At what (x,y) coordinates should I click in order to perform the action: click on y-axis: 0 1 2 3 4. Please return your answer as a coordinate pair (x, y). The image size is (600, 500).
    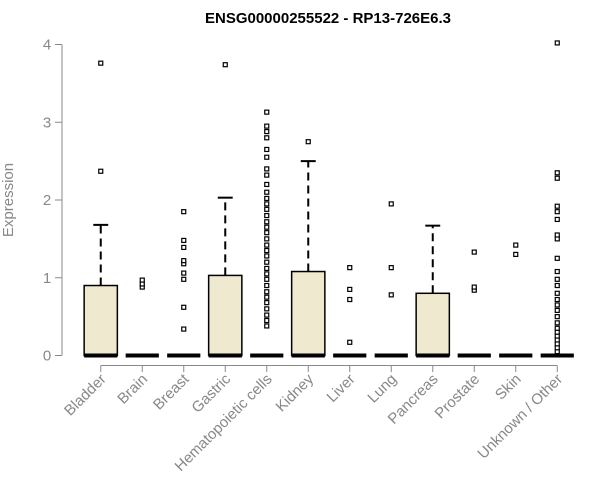
    Looking at the image, I should click on (53, 201).